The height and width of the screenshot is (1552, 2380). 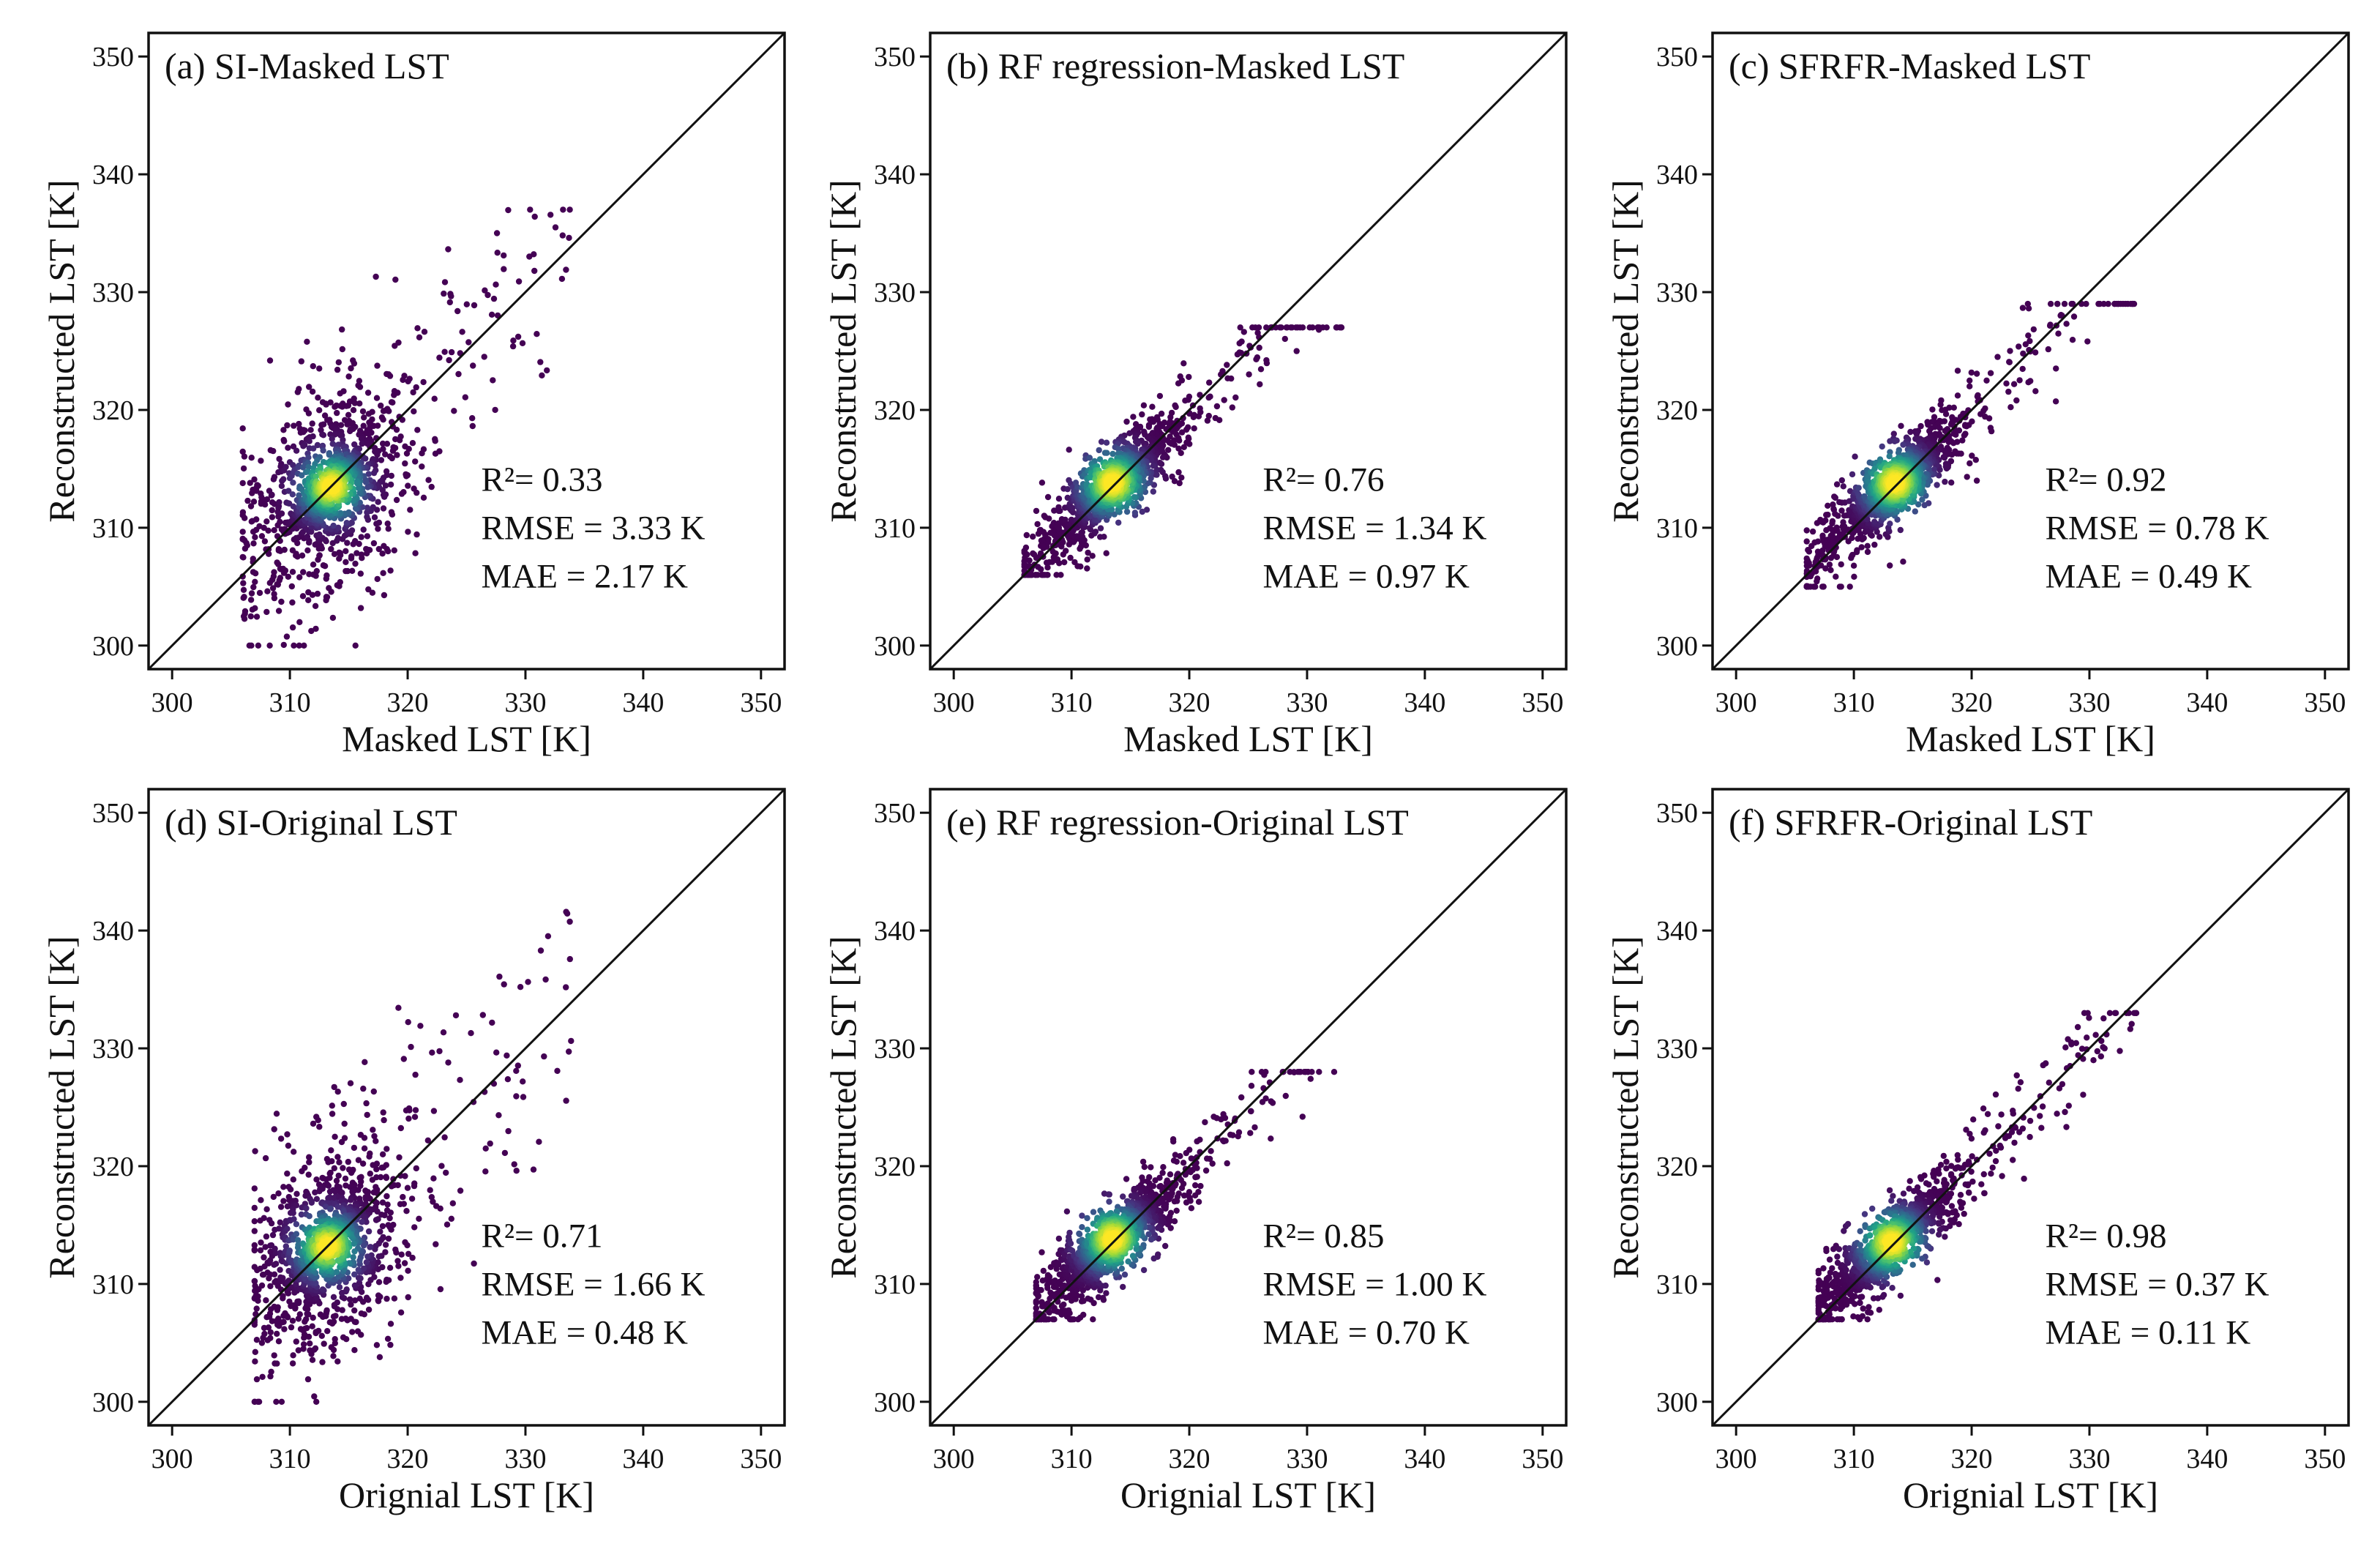 I want to click on x-axis-label: Masked LST [K], so click(x=466, y=738).